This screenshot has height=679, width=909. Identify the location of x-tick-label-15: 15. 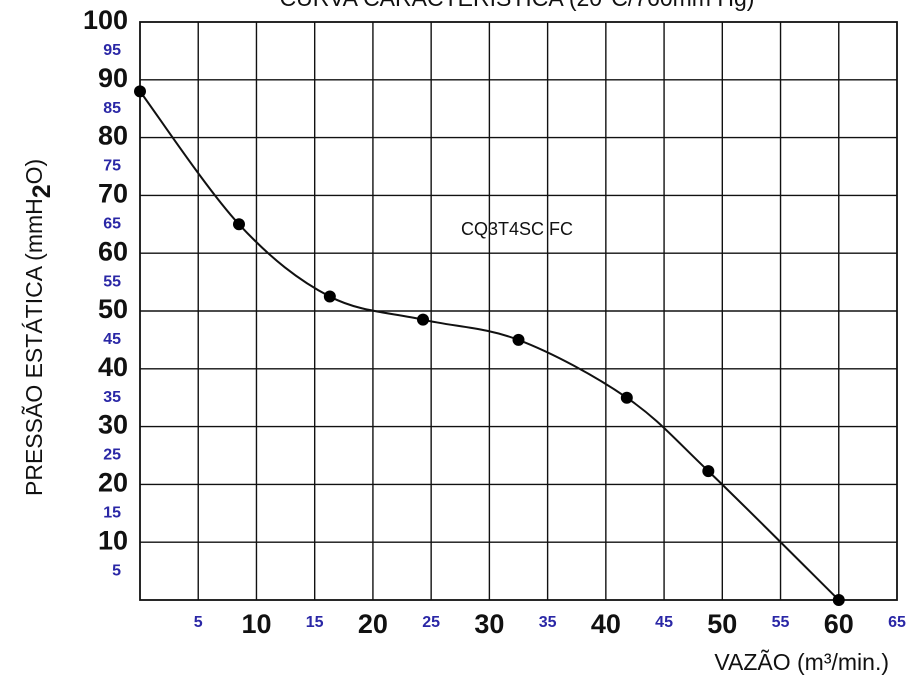
(315, 622).